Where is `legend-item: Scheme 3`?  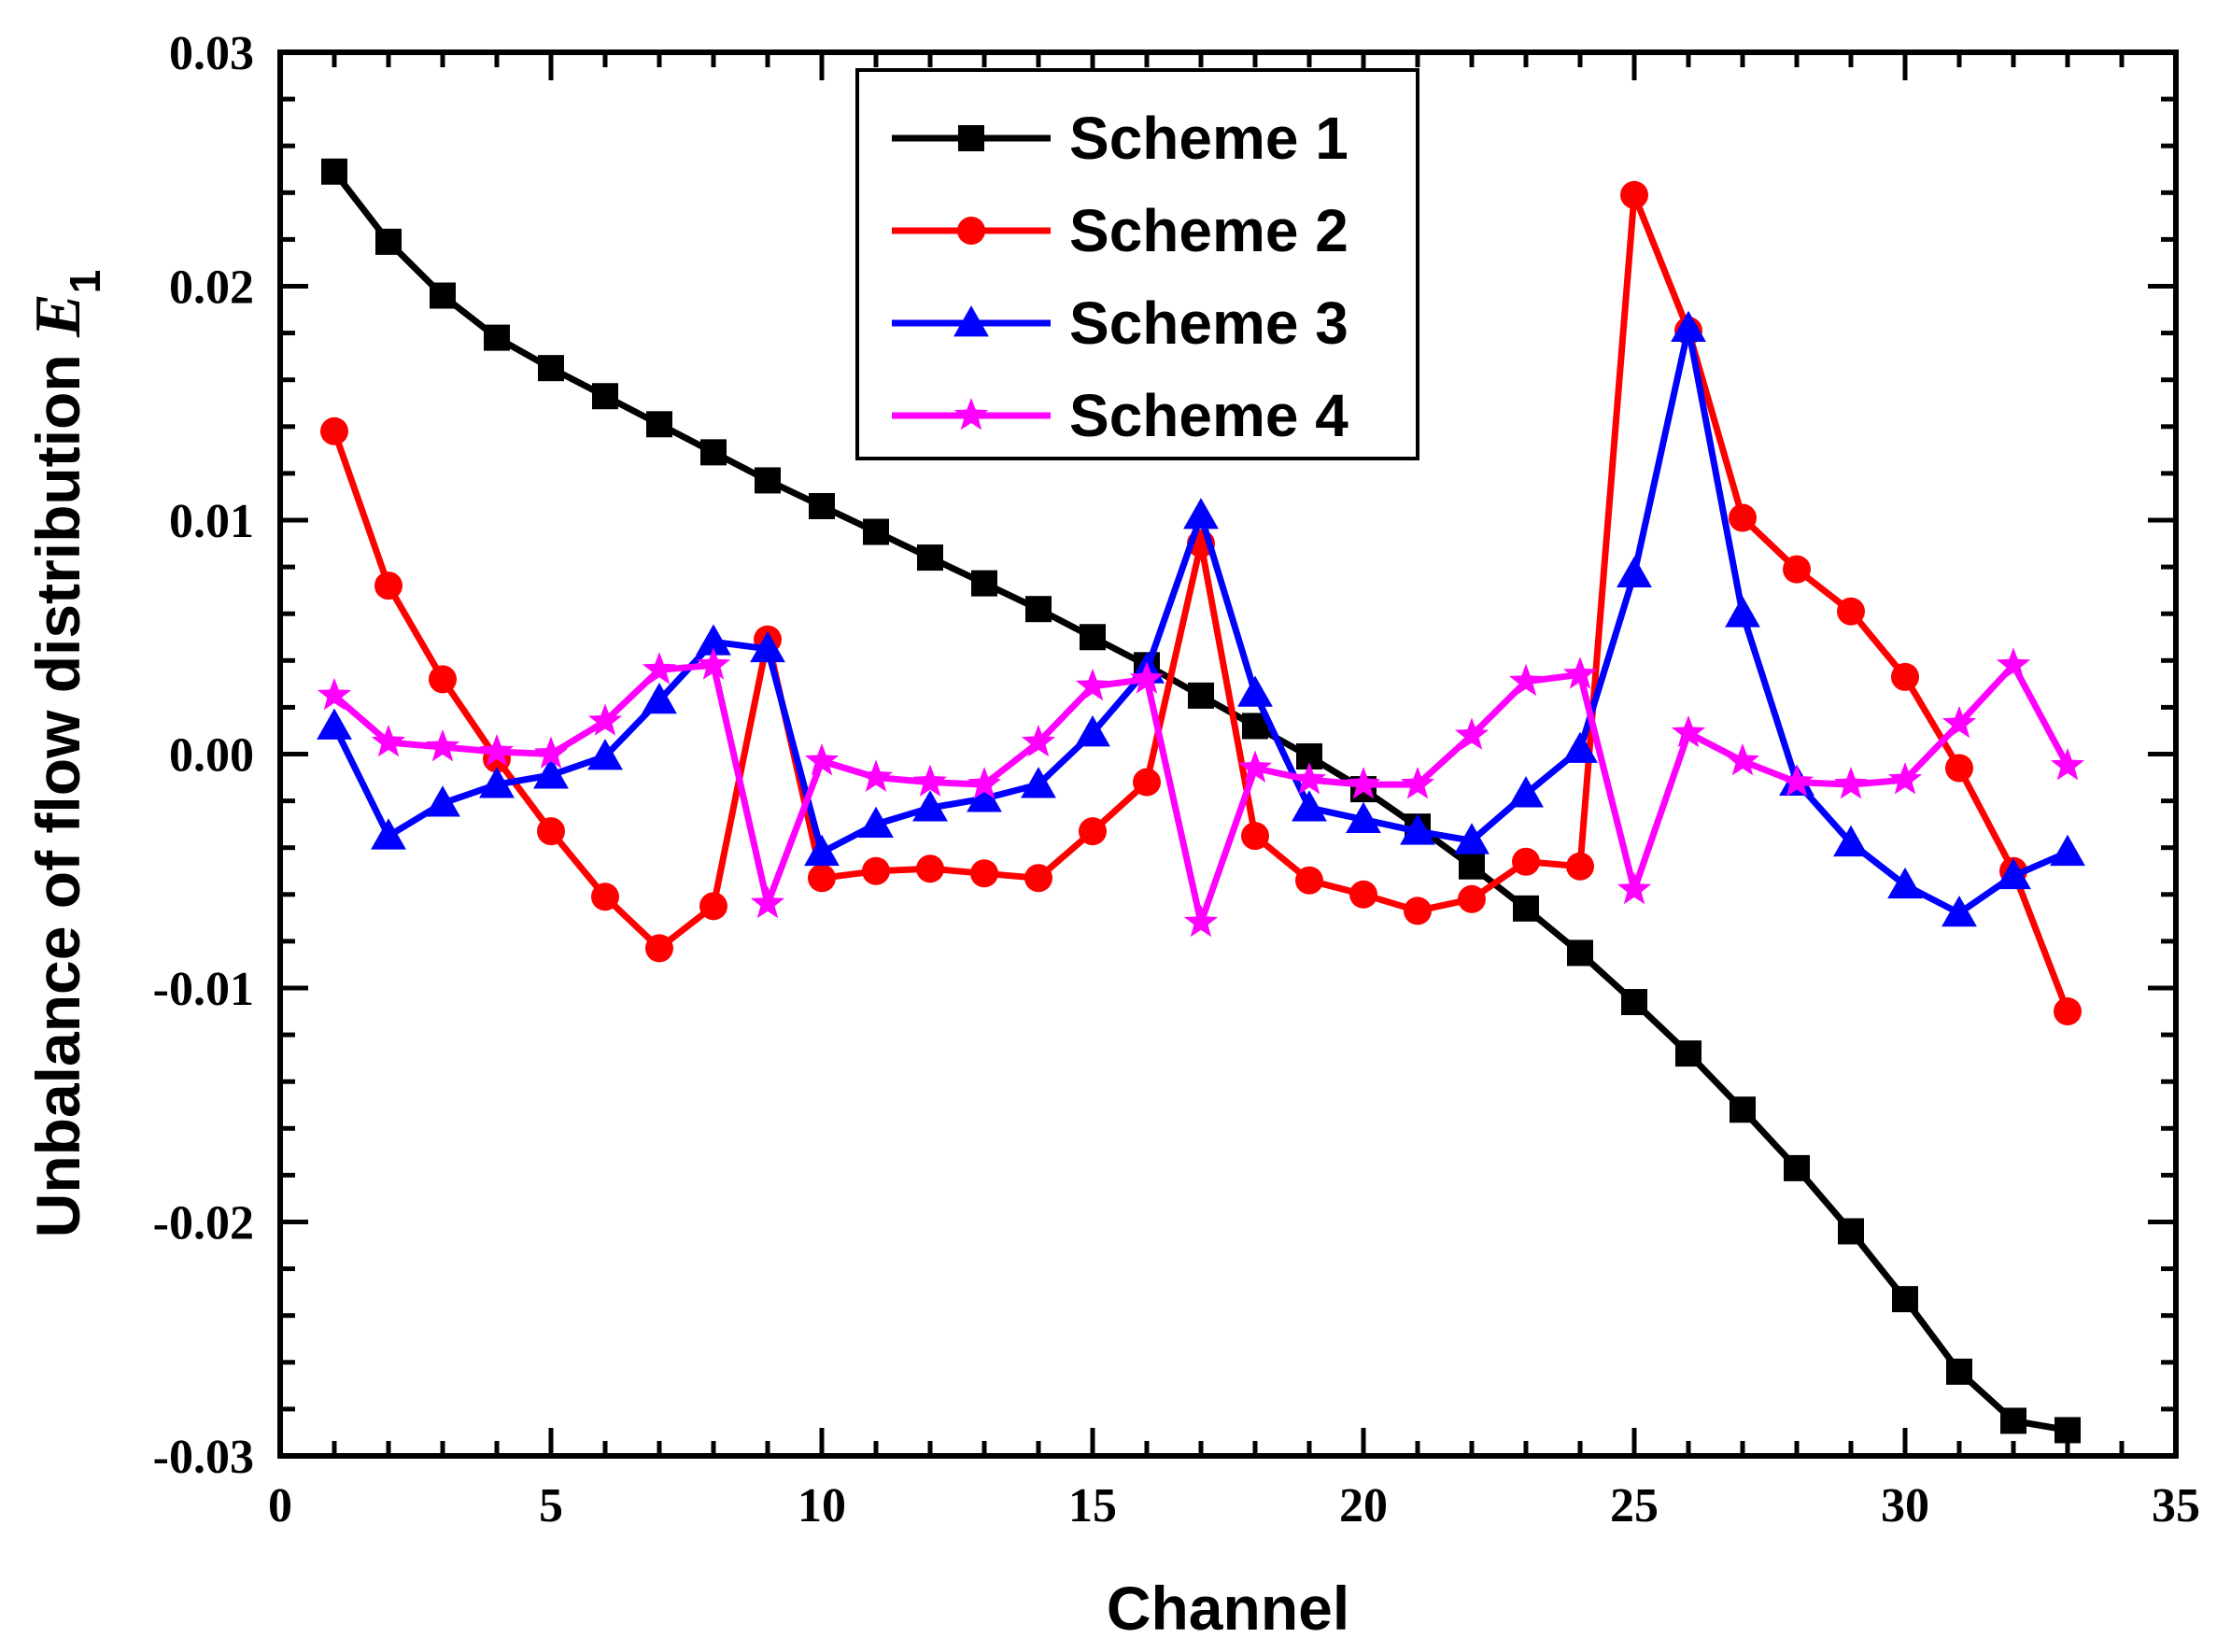 legend-item: Scheme 3 is located at coordinates (1120, 323).